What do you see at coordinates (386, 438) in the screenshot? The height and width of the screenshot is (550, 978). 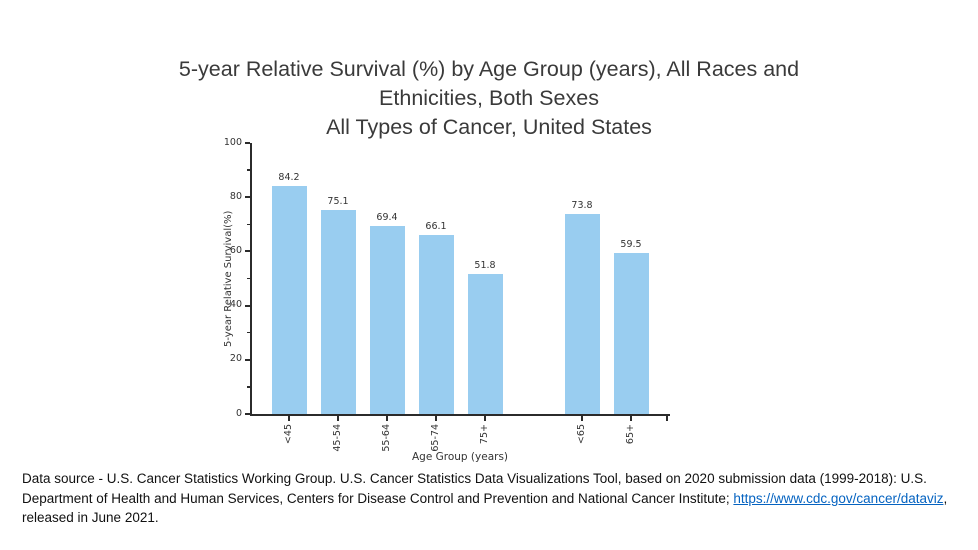 I see `x-tick-label: 55-64` at bounding box center [386, 438].